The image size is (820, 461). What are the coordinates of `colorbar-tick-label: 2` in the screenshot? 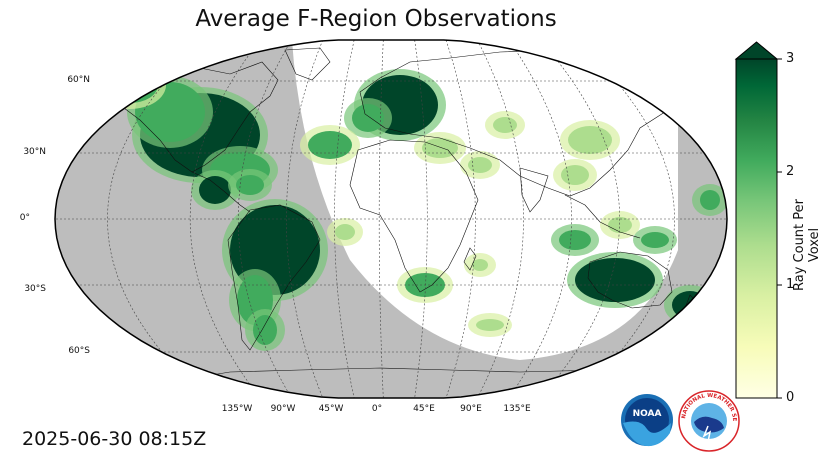 It's located at (790, 171).